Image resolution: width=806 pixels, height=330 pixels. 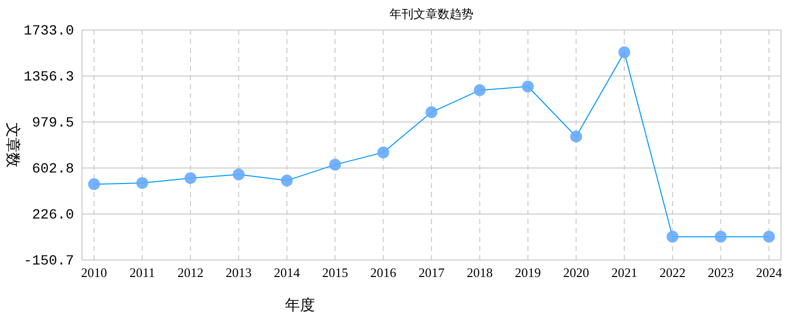 I want to click on x-tick-label: 2021, so click(x=624, y=272).